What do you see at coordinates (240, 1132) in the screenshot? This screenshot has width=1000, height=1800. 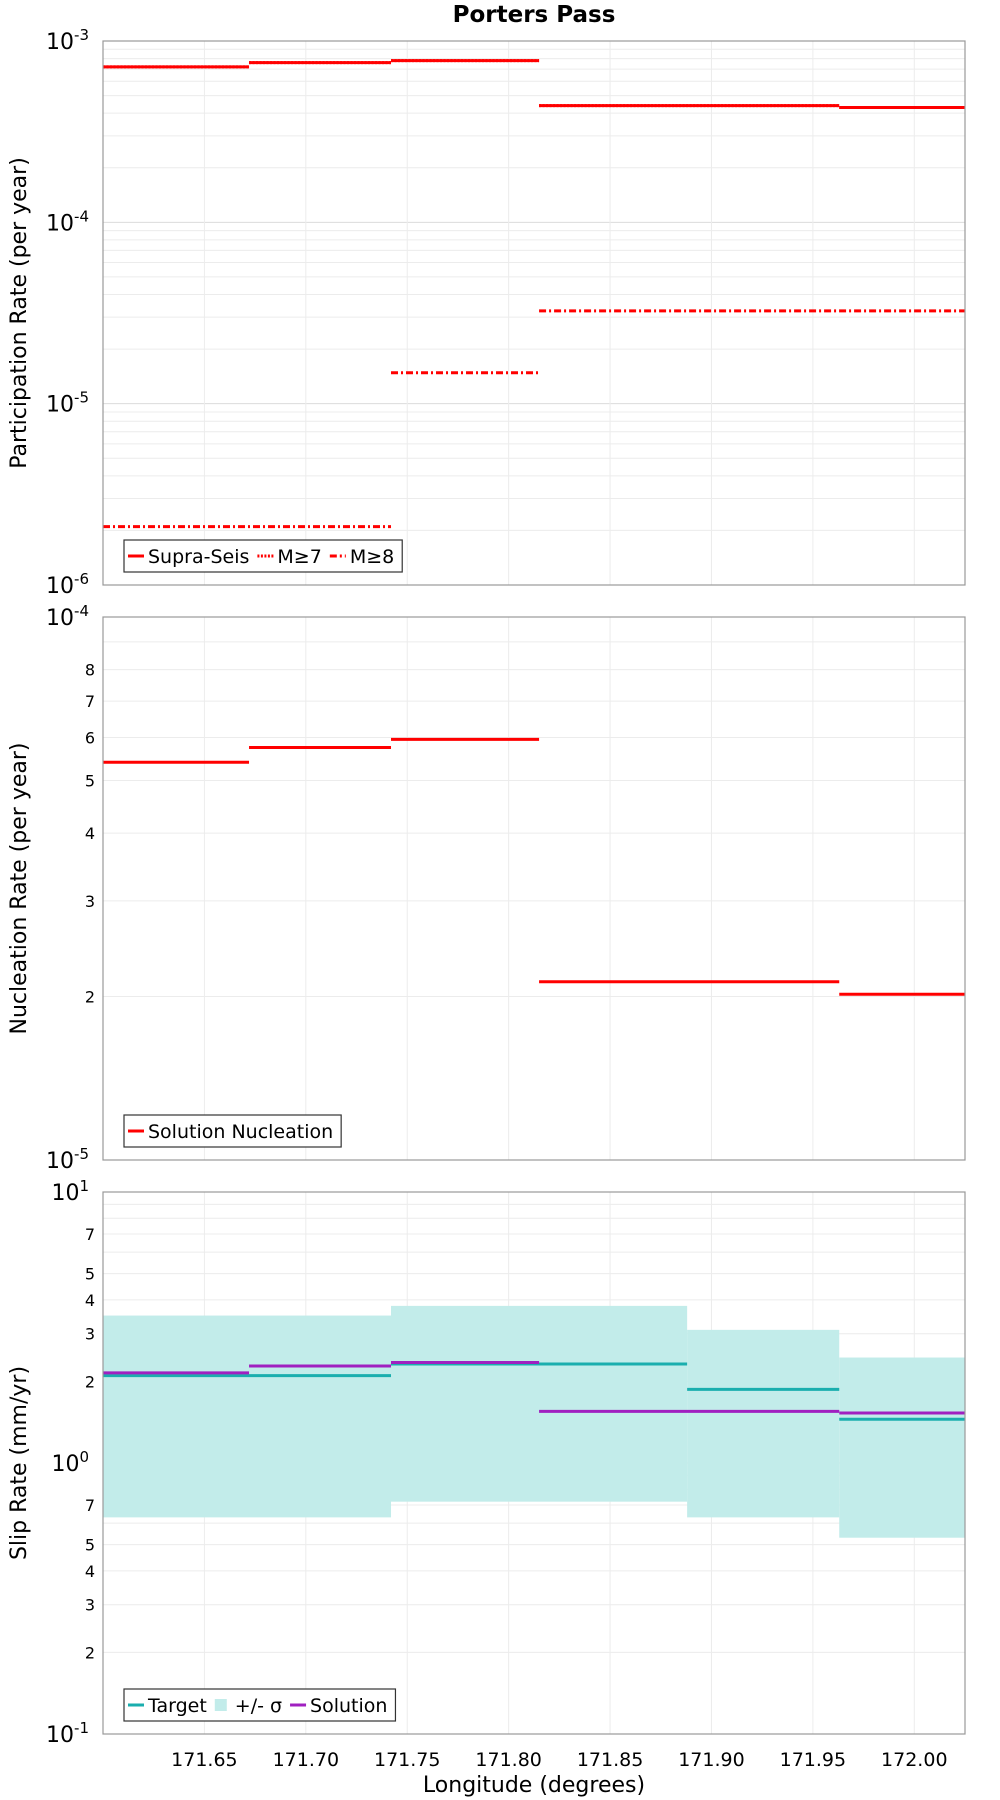 I see `legend-label: Solution Nucleation` at bounding box center [240, 1132].